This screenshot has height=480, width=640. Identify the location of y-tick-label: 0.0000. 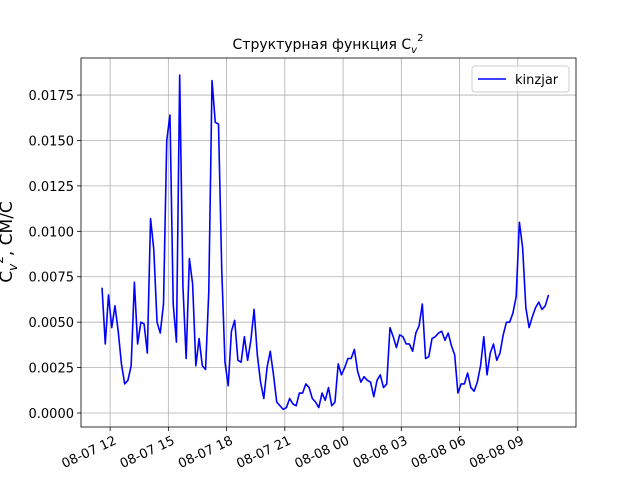
(52, 414).